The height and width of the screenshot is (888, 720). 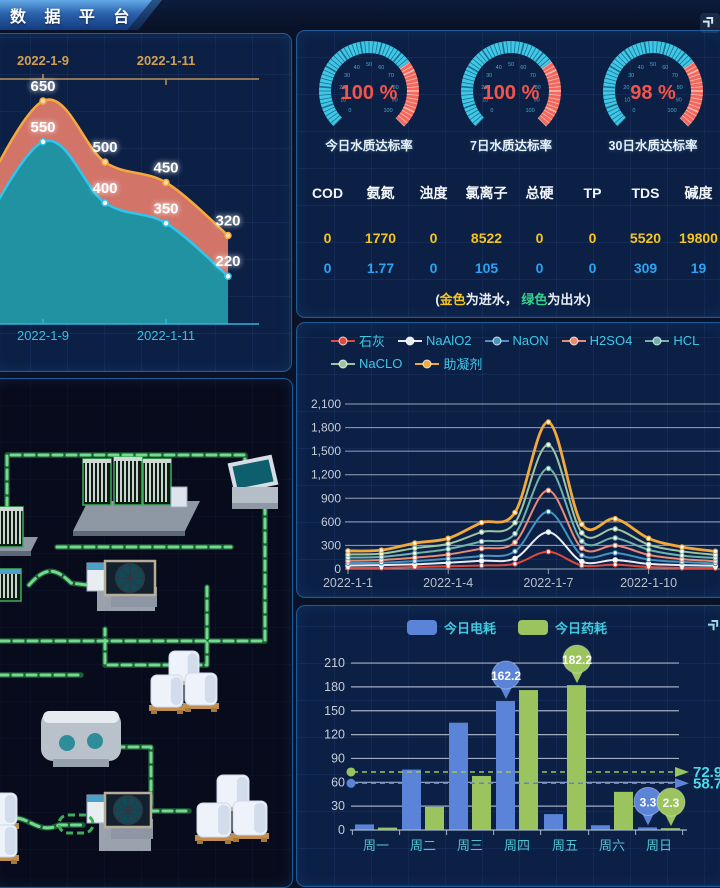 I want to click on dosing-legend: 石灰 NaAlO2 NaON H2SO4 HCL NaCLO 助凝剂, so click(x=525, y=352).